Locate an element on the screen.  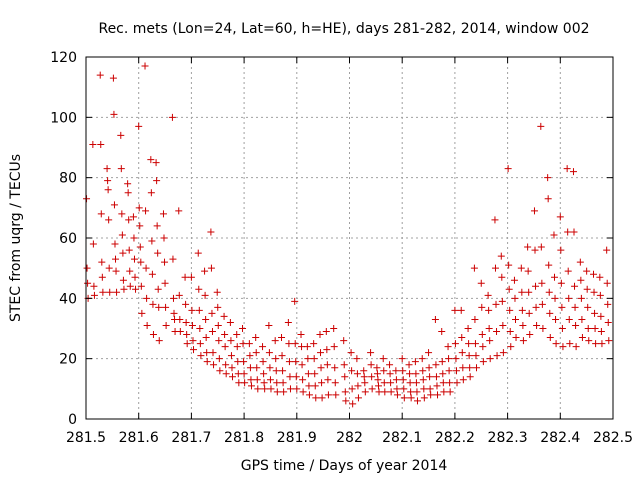
x-tick-label: 281.5 is located at coordinates (86, 438).